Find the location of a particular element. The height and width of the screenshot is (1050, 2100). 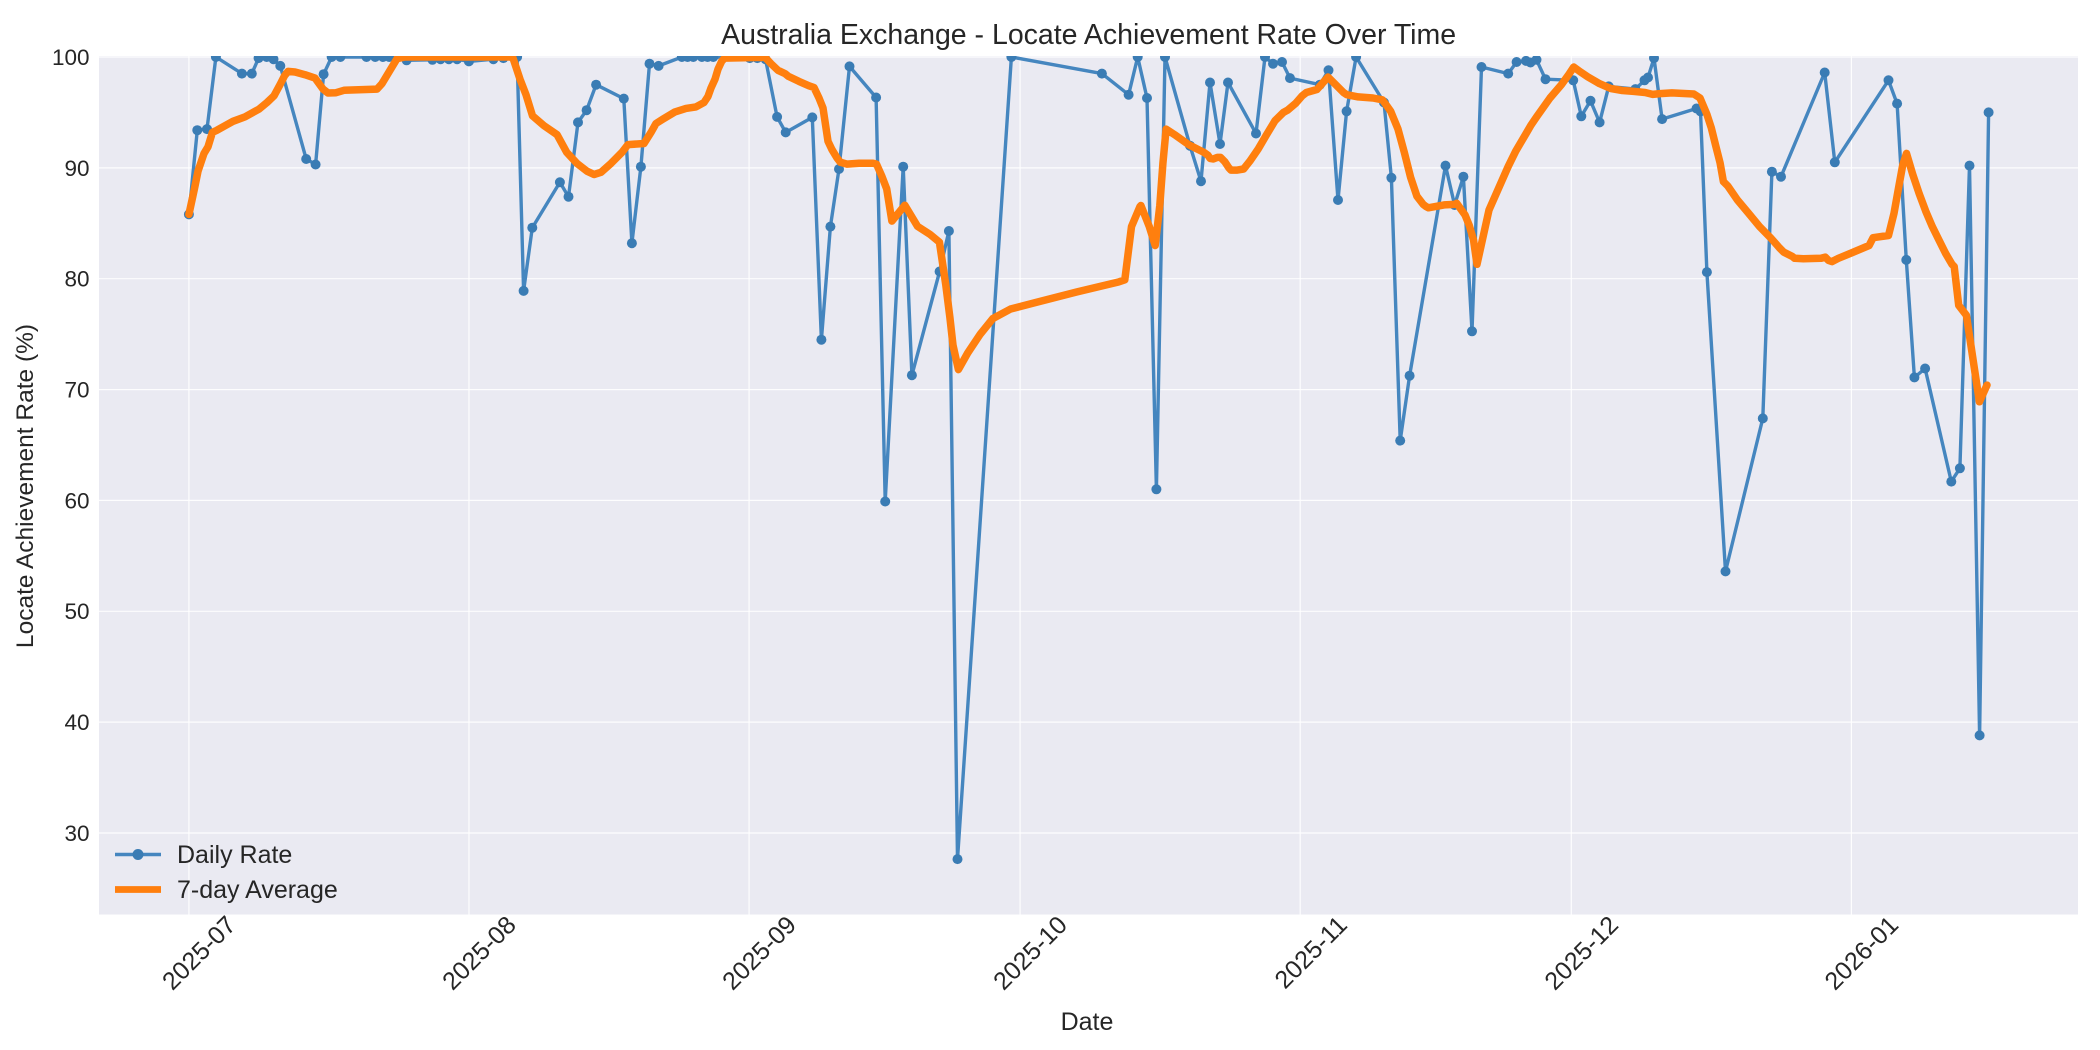

svg-text: Date is located at coordinates (1087, 1022).